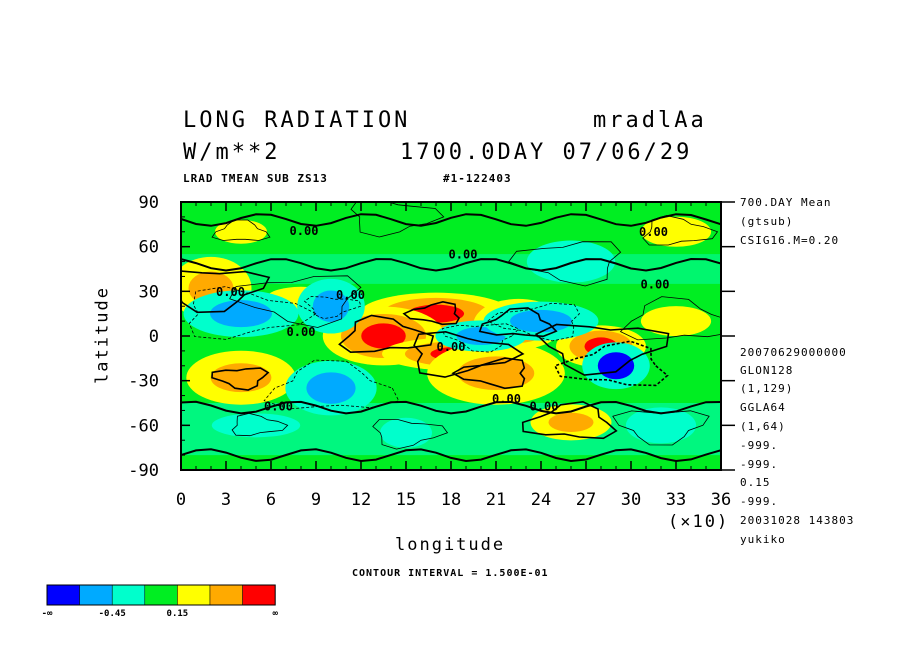 This screenshot has width=904, height=654. What do you see at coordinates (586, 500) in the screenshot?
I see `x-tick-label: 27` at bounding box center [586, 500].